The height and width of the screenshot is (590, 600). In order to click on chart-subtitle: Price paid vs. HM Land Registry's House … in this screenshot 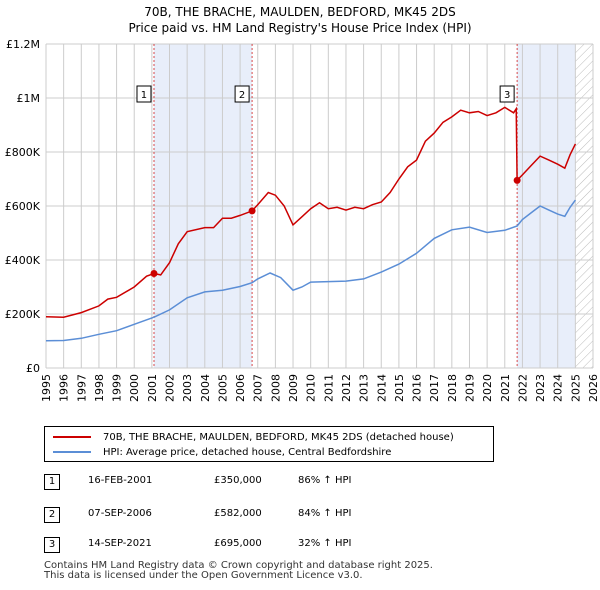, I will do `click(300, 28)`.